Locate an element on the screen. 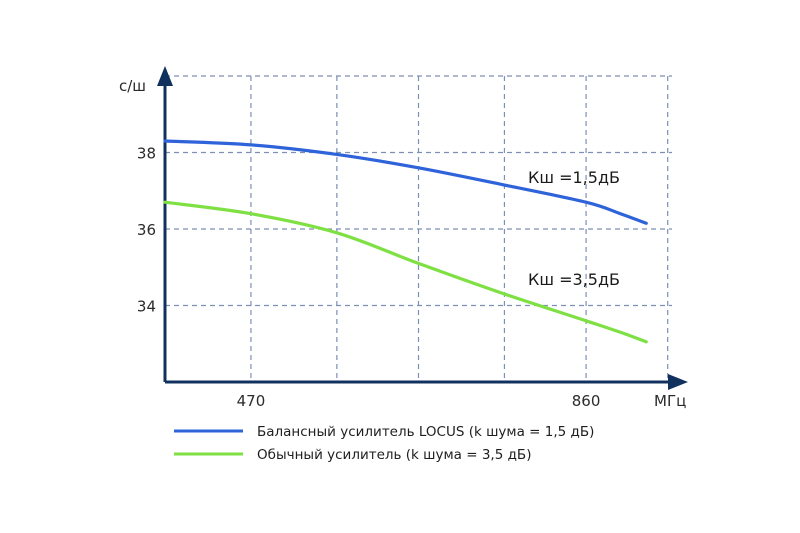 The width and height of the screenshot is (800, 533). legend-label-series-2: Обычный усилитель (k шума = 3,5 дБ) is located at coordinates (394, 455).